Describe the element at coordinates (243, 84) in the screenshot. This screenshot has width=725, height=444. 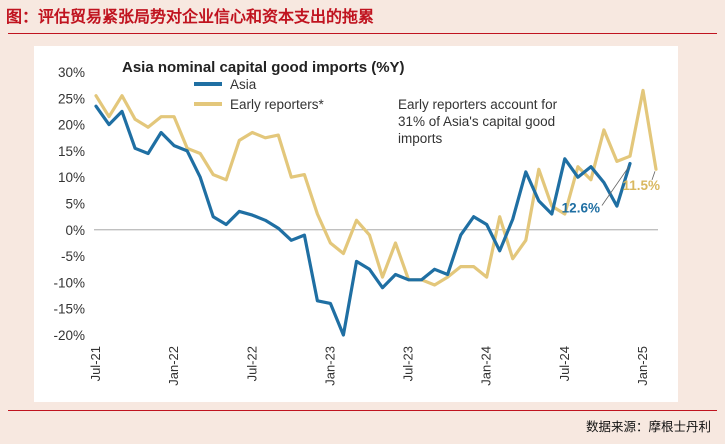
I see `legend-label-asia: Asia` at that location.